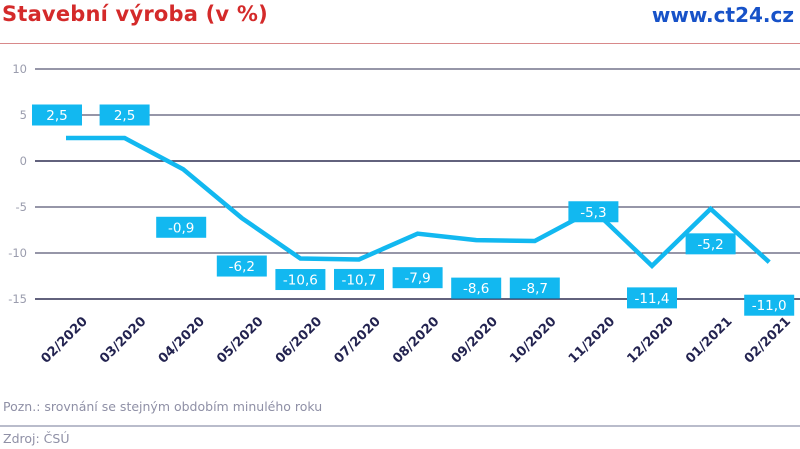 Image resolution: width=800 pixels, height=449 pixels. I want to click on data-label: -8,7, so click(534, 288).